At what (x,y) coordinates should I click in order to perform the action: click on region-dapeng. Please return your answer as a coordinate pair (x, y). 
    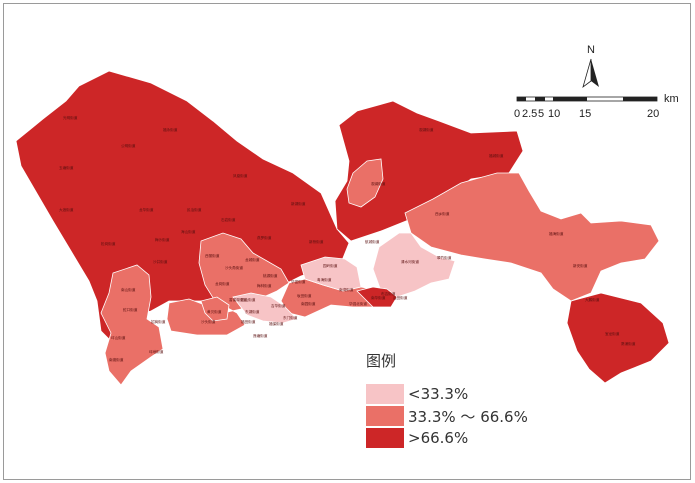
    Looking at the image, I should click on (618, 338).